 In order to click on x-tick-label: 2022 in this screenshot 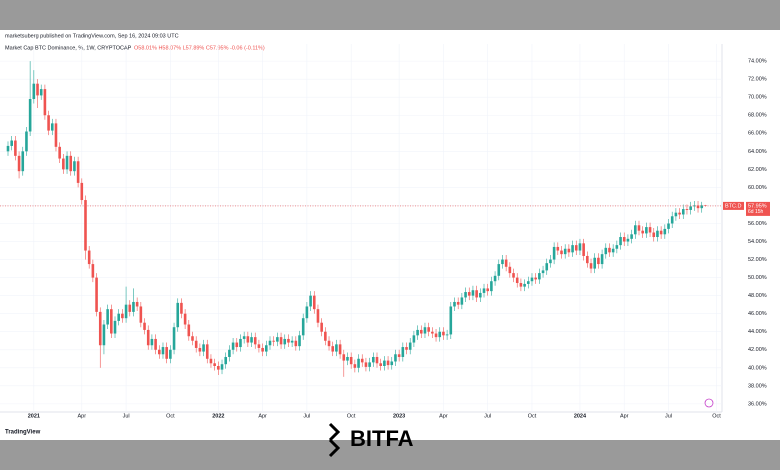, I will do `click(218, 416)`.